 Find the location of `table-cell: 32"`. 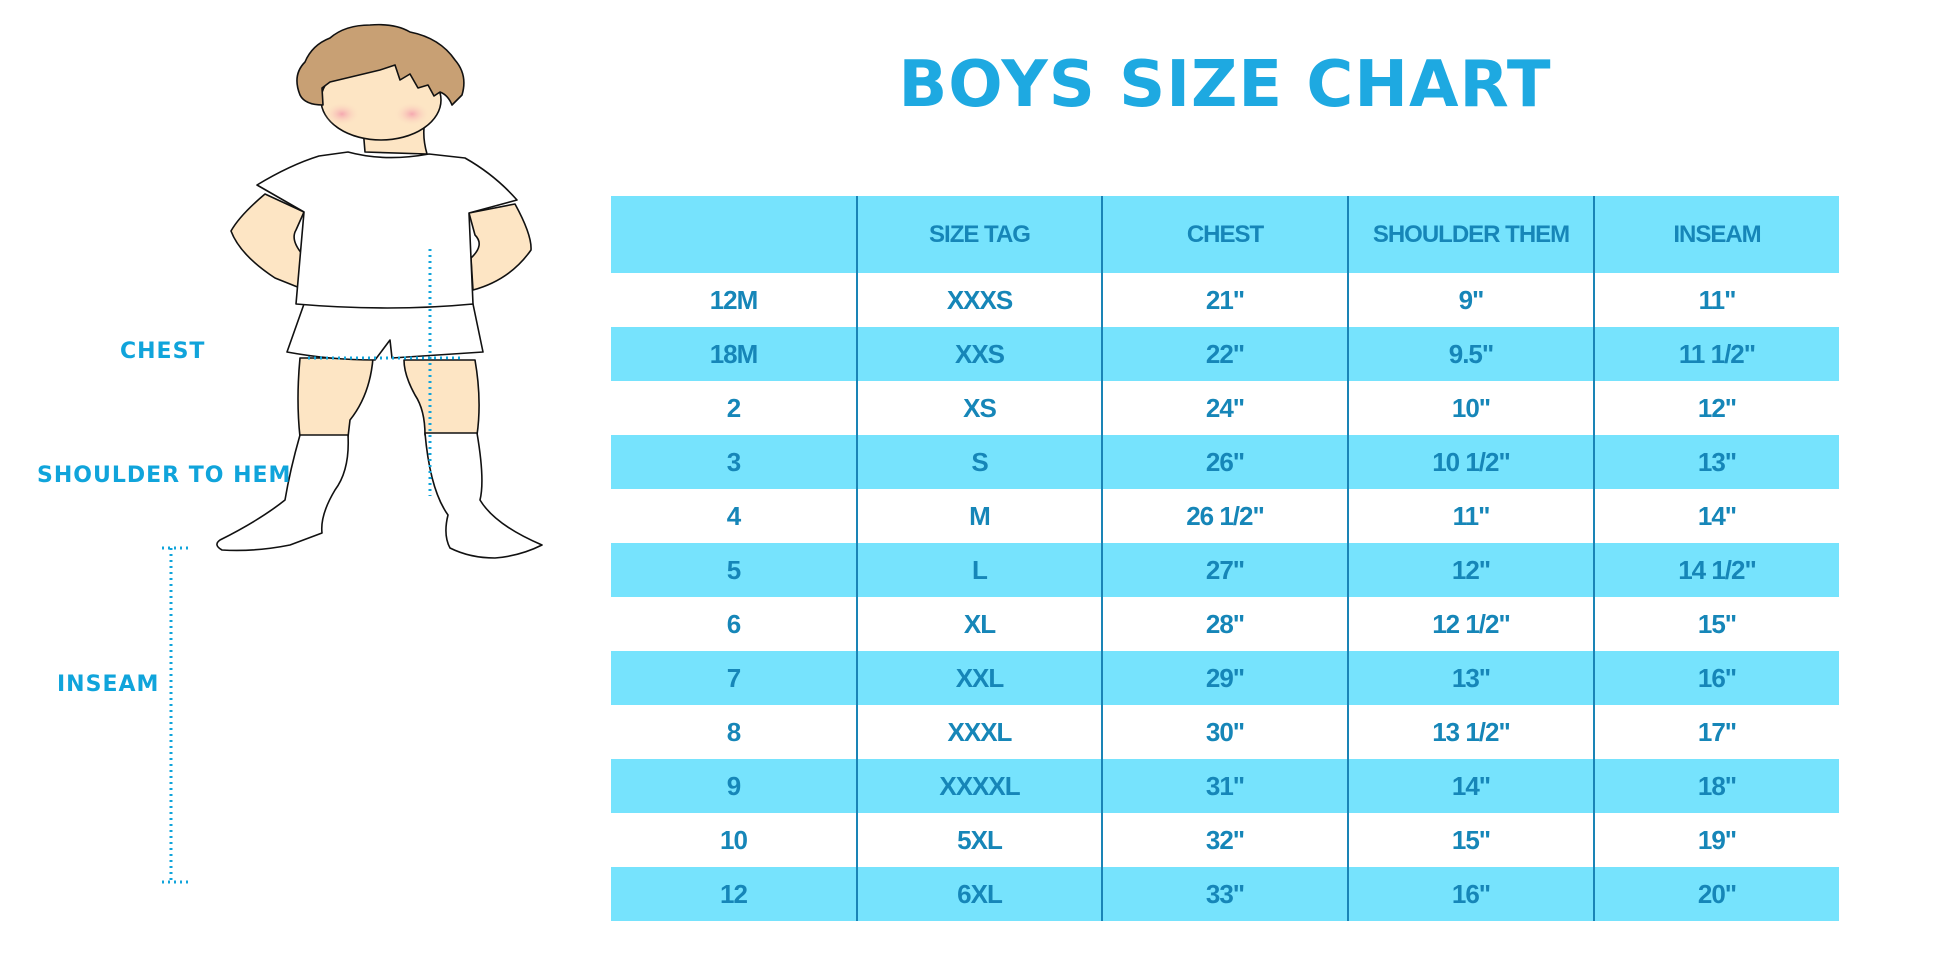

table-cell: 32" is located at coordinates (1224, 840).